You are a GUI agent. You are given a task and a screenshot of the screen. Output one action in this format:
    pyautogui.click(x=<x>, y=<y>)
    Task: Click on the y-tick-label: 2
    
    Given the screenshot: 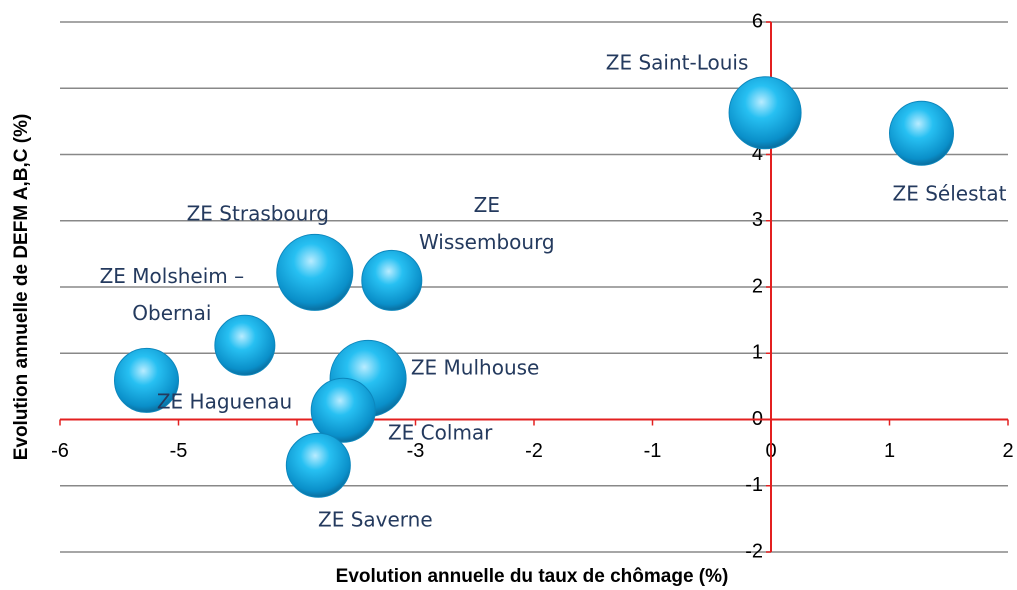 What is the action you would take?
    pyautogui.click(x=757, y=286)
    